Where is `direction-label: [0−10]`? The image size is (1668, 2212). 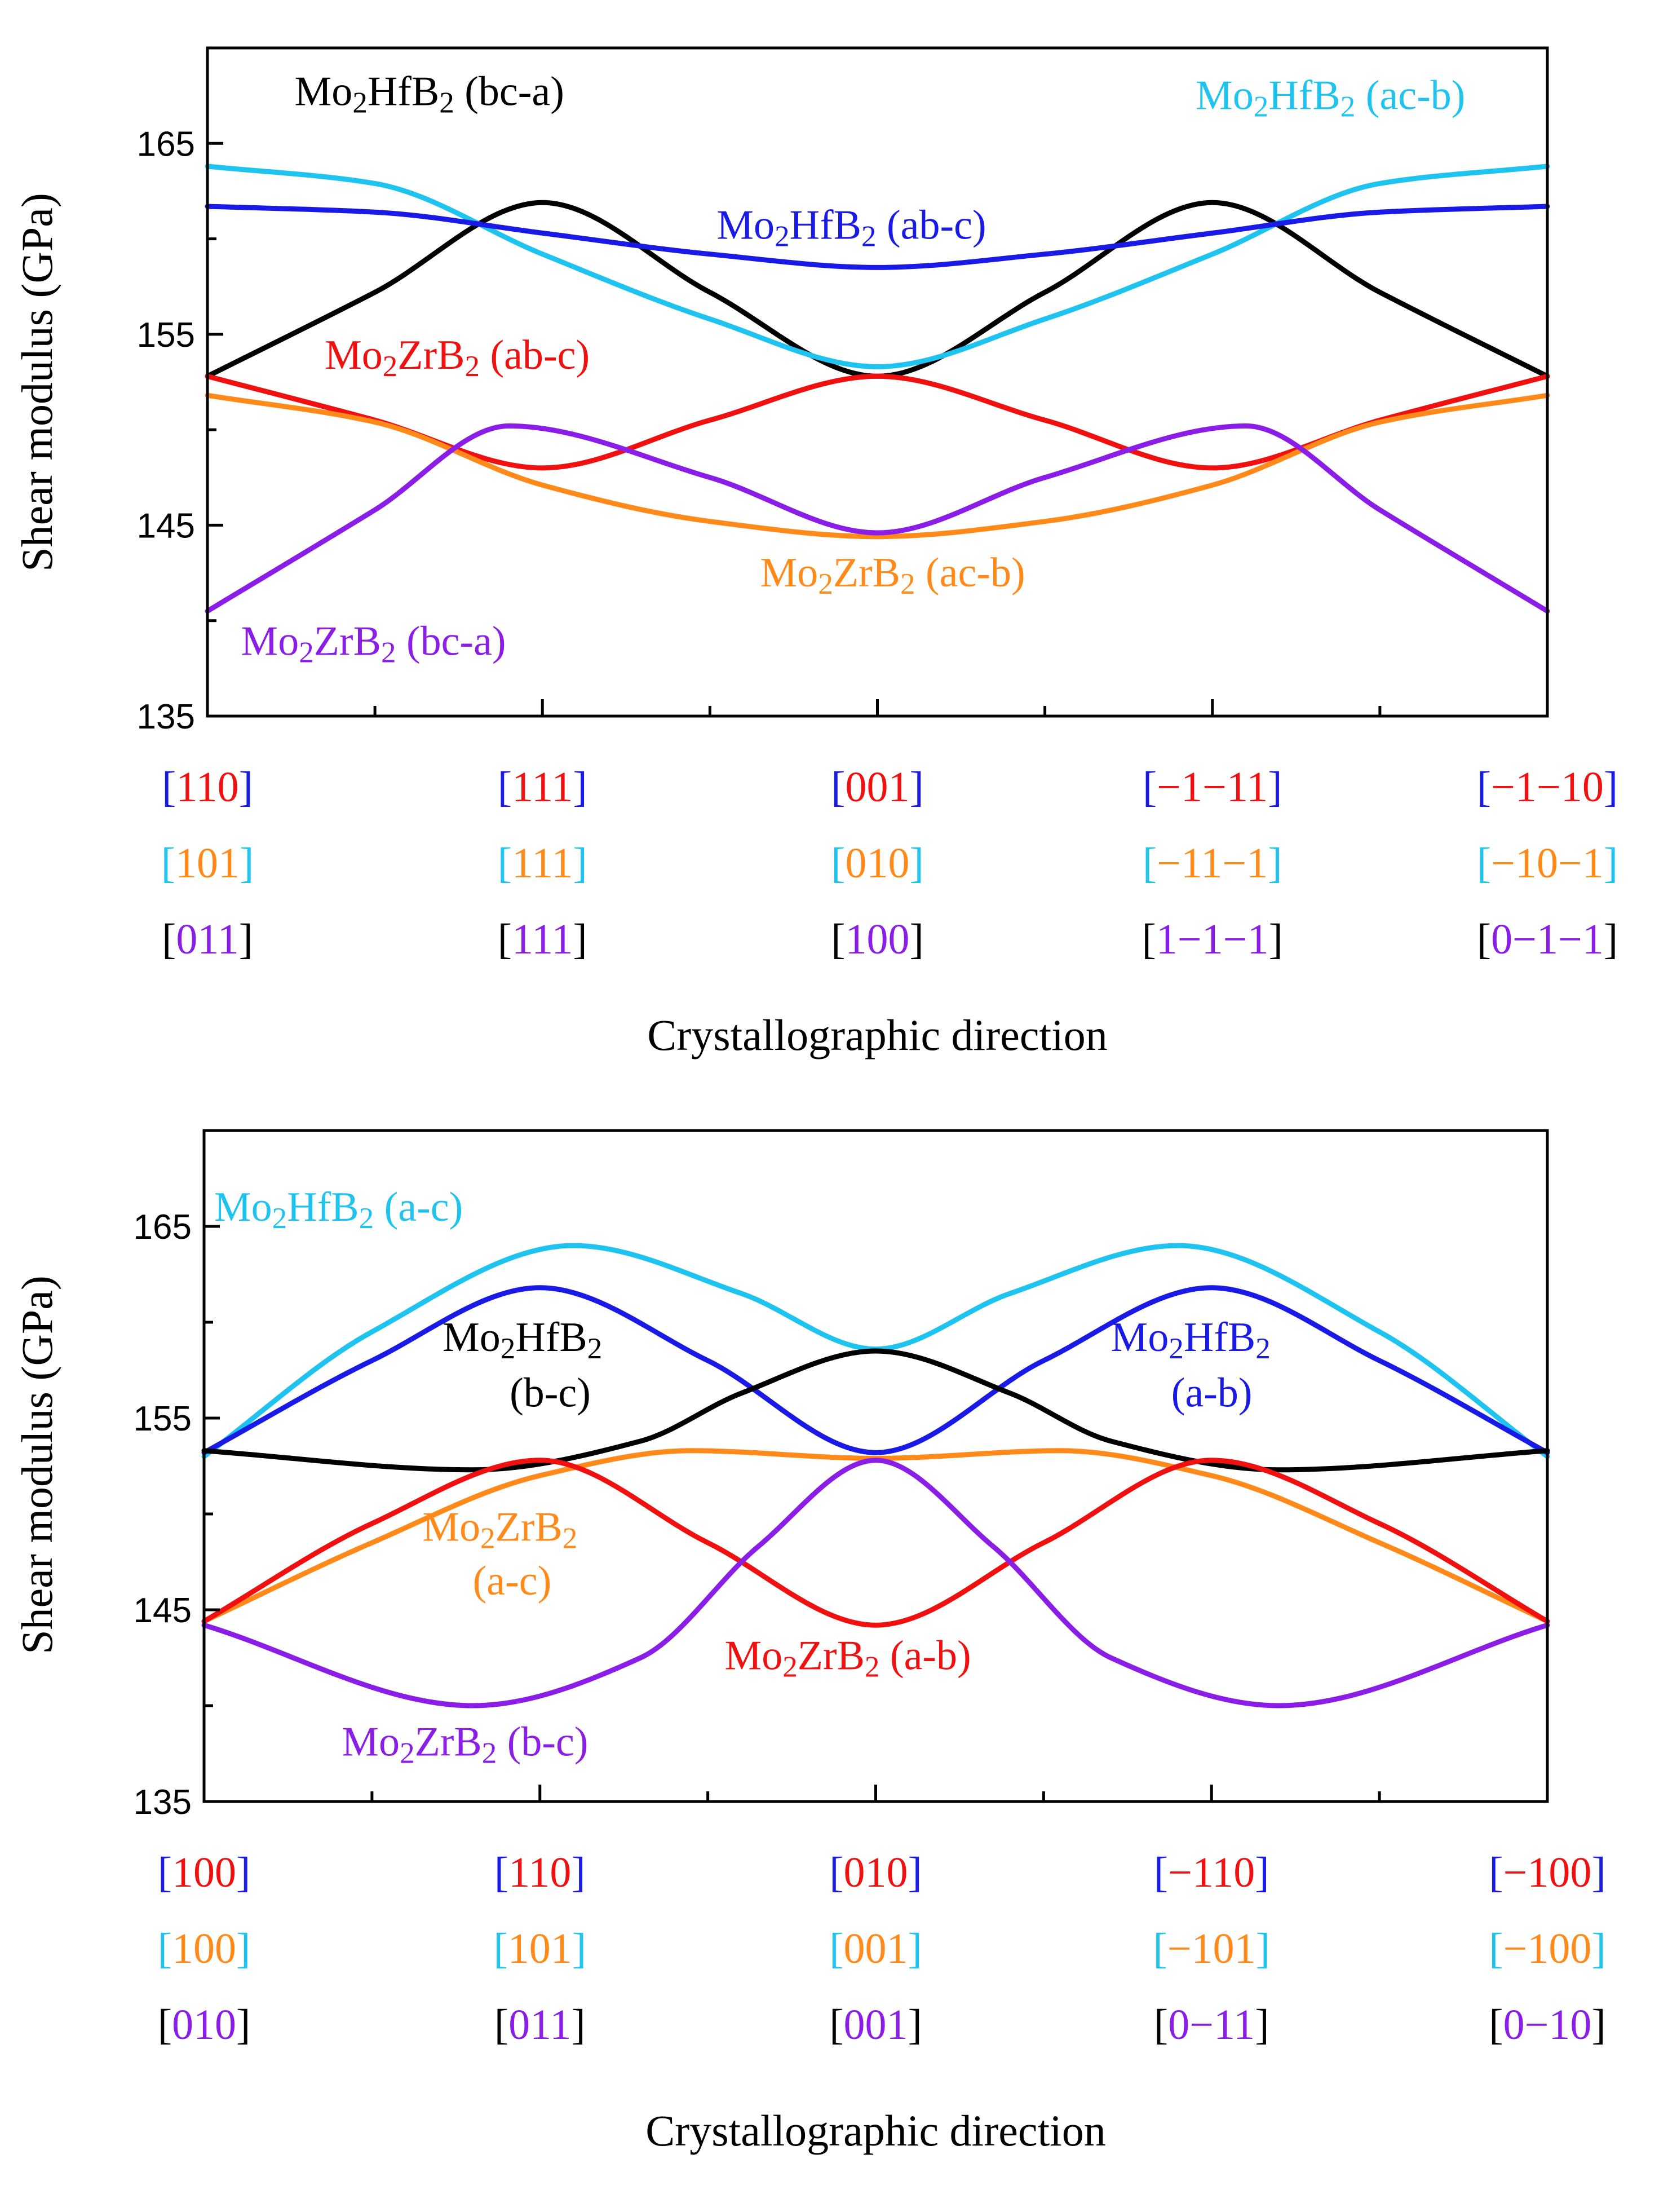 direction-label: [0−10] is located at coordinates (1548, 2025).